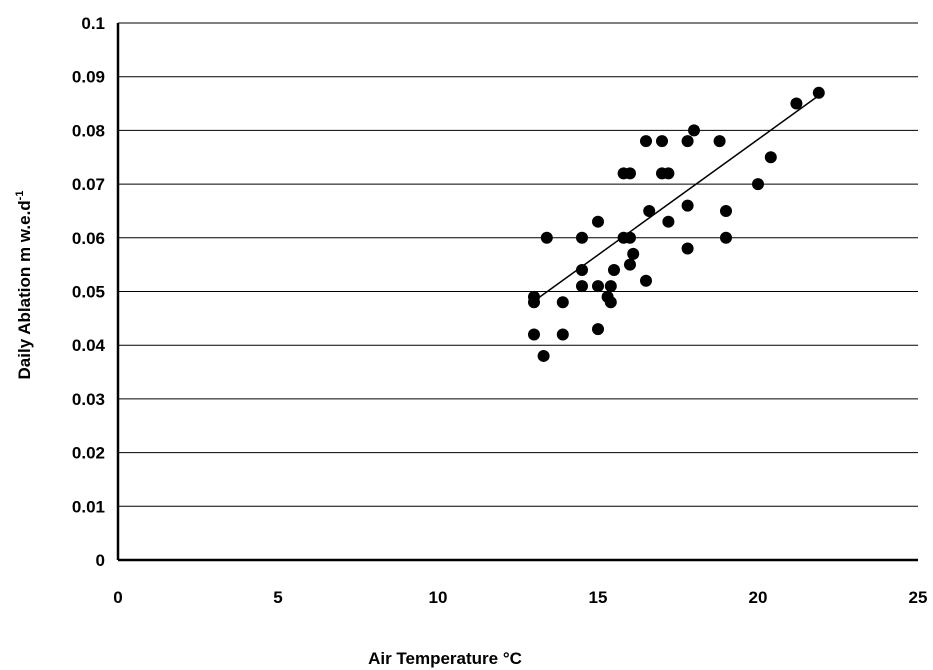  I want to click on y-tick-label: 0.09, so click(88, 77).